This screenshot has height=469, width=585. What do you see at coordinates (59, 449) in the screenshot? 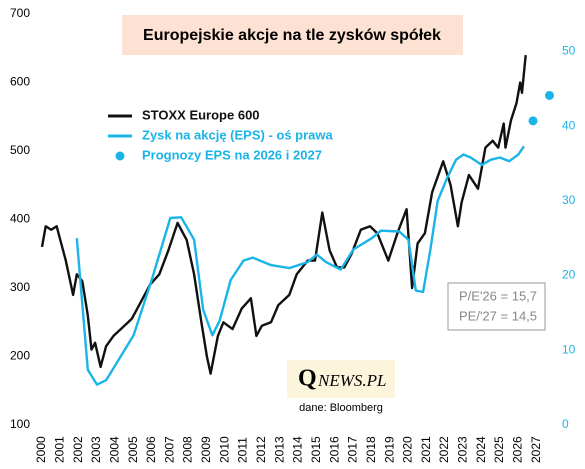
I see `x-tick-label: 2001` at bounding box center [59, 449].